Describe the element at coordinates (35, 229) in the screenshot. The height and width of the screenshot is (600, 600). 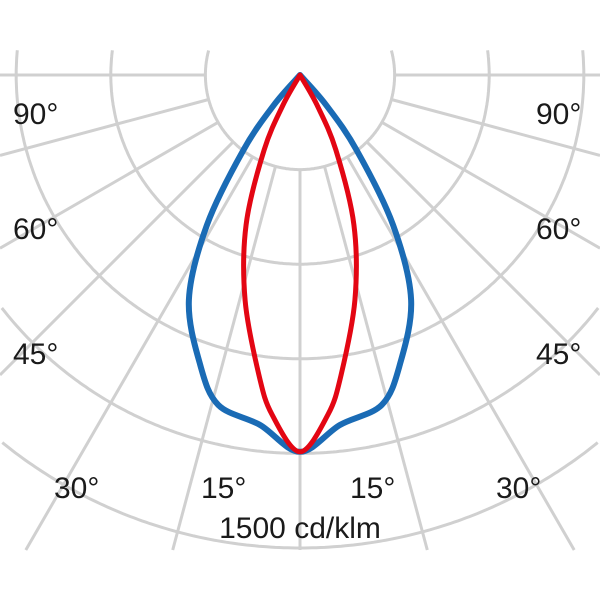
I see `angle-label-left-60: 60°` at that location.